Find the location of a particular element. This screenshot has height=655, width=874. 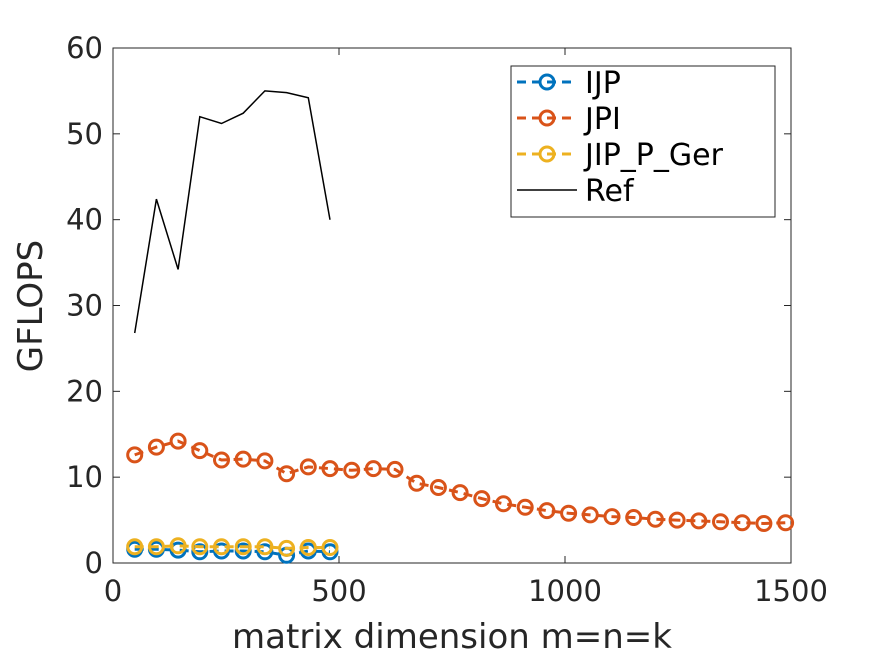

series-jpi is located at coordinates (460, 482).